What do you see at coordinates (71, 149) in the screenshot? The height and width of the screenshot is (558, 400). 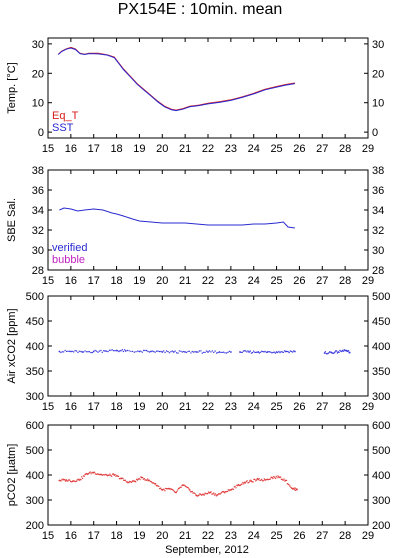 I see `x-tick-label: 16` at bounding box center [71, 149].